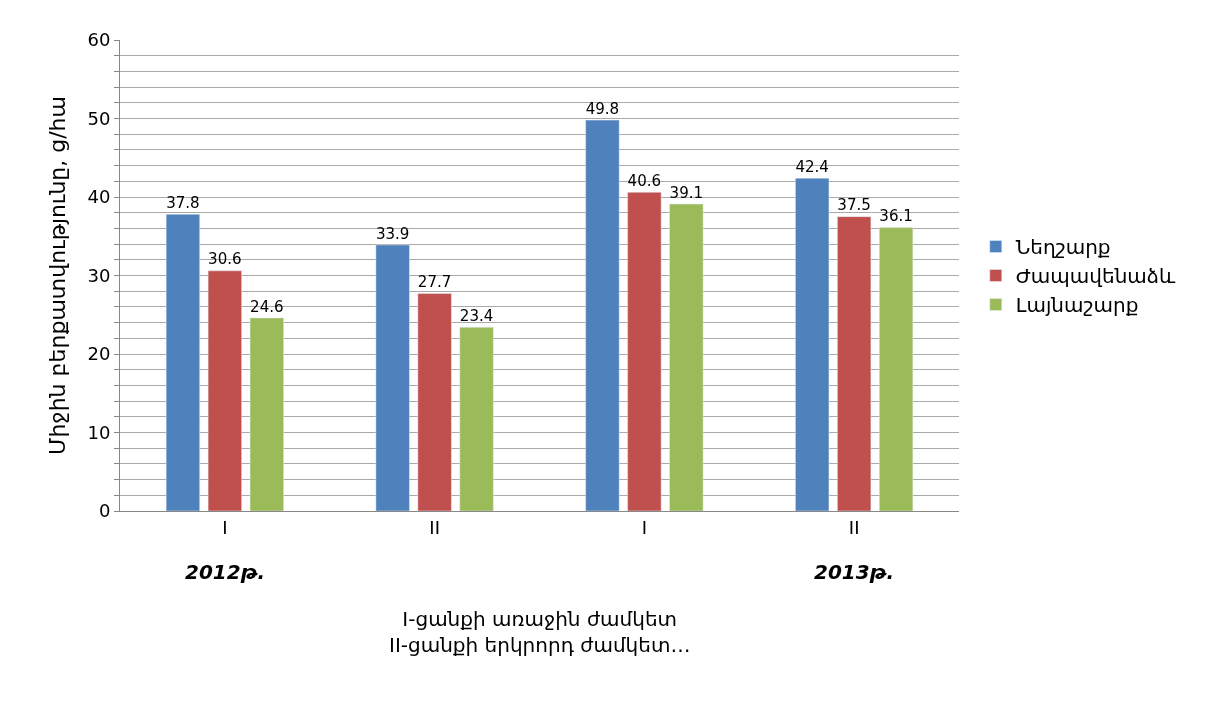 The width and height of the screenshot is (1219, 711). Describe the element at coordinates (686, 192) in the screenshot. I see `data-label: 39.1` at that location.